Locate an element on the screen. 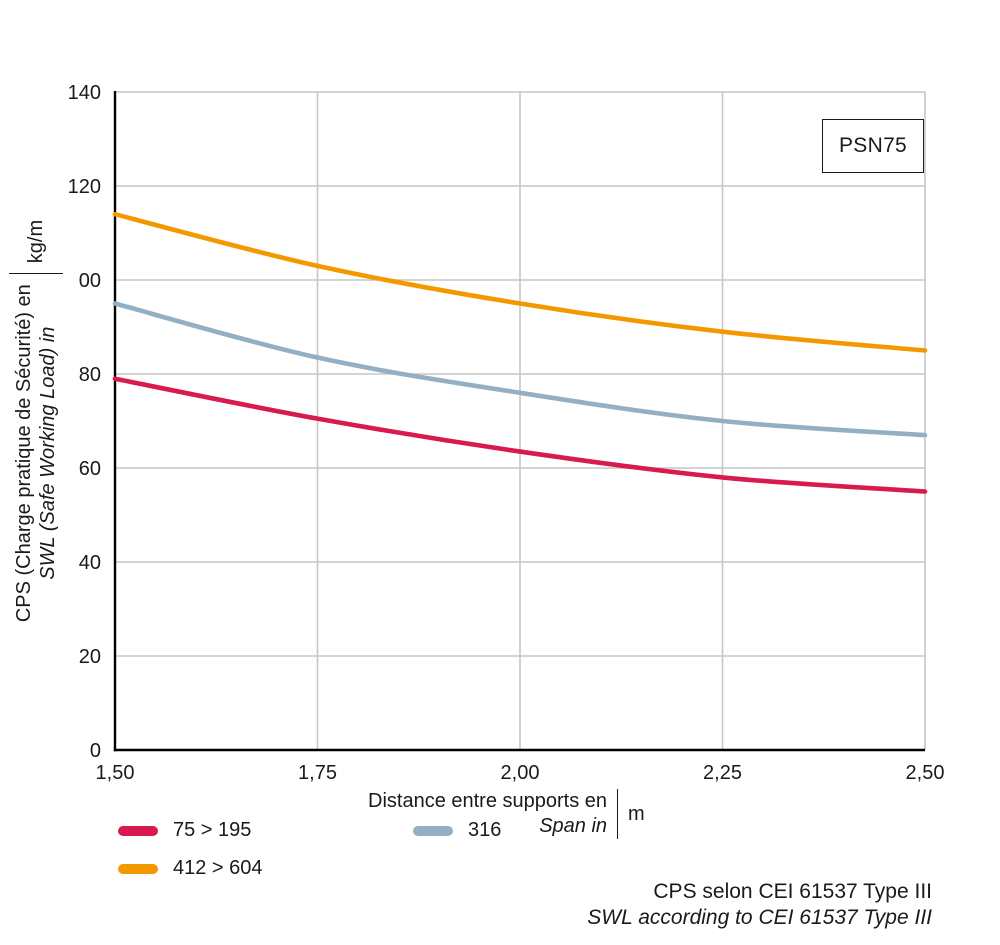 The width and height of the screenshot is (1000, 945). legend-swatch-blue is located at coordinates (433, 830).